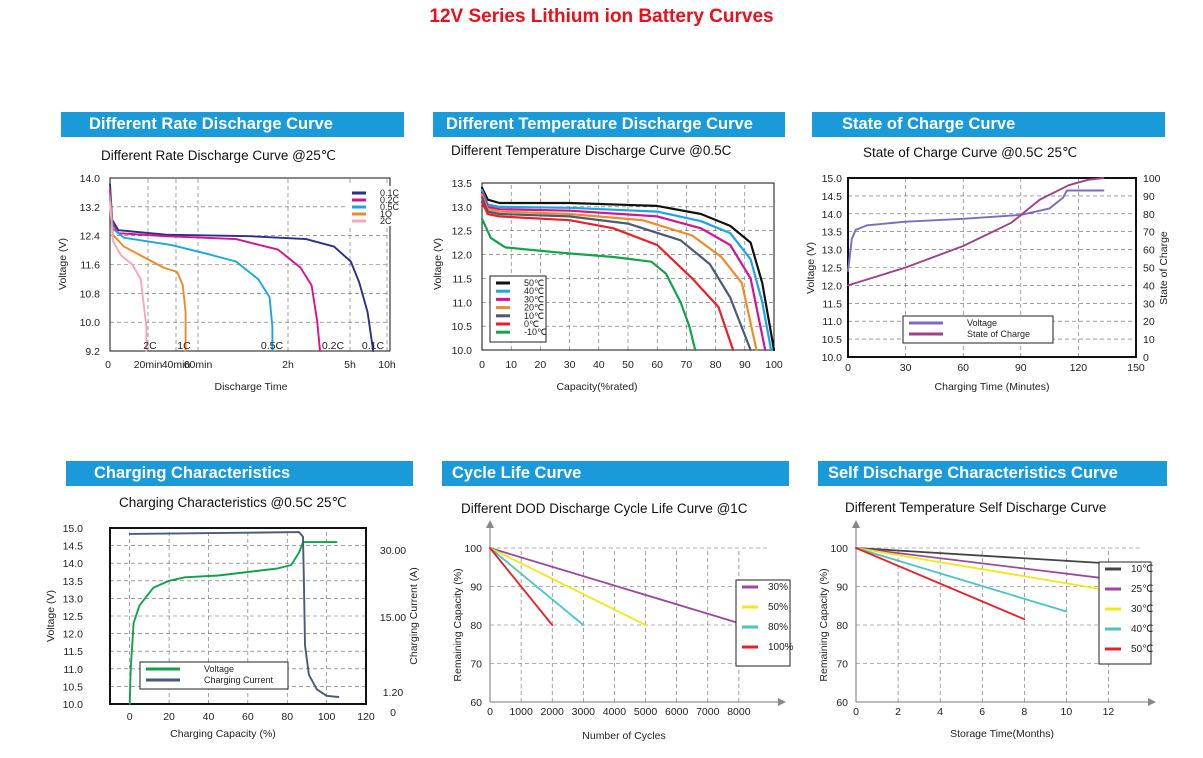 This screenshot has width=1203, height=758. I want to click on legend-label: 30℃, so click(534, 299).